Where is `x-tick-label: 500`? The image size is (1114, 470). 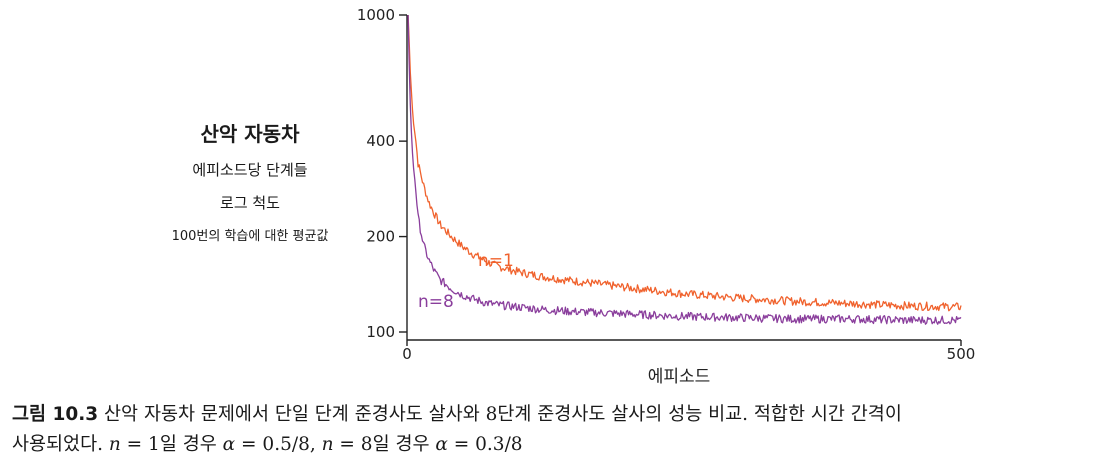 x-tick-label: 500 is located at coordinates (961, 354).